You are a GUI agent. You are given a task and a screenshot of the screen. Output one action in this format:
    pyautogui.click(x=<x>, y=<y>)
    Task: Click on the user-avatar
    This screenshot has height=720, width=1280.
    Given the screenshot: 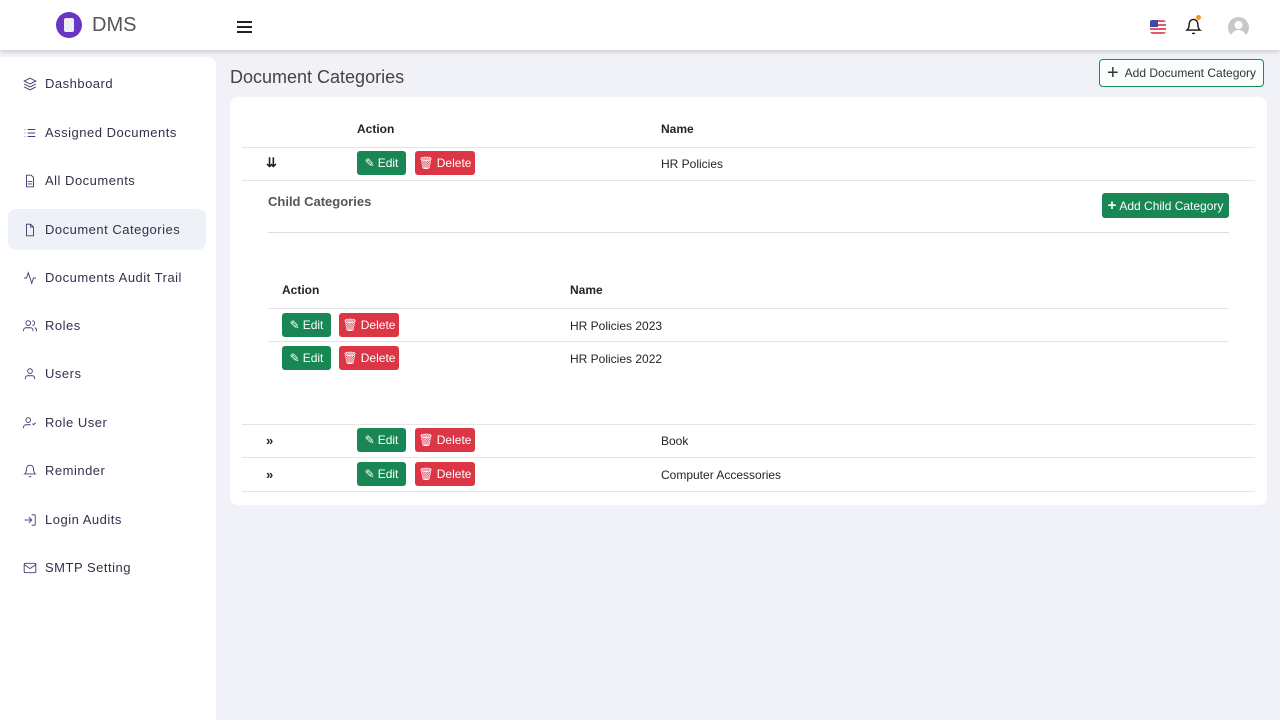 What is the action you would take?
    pyautogui.click(x=1238, y=27)
    